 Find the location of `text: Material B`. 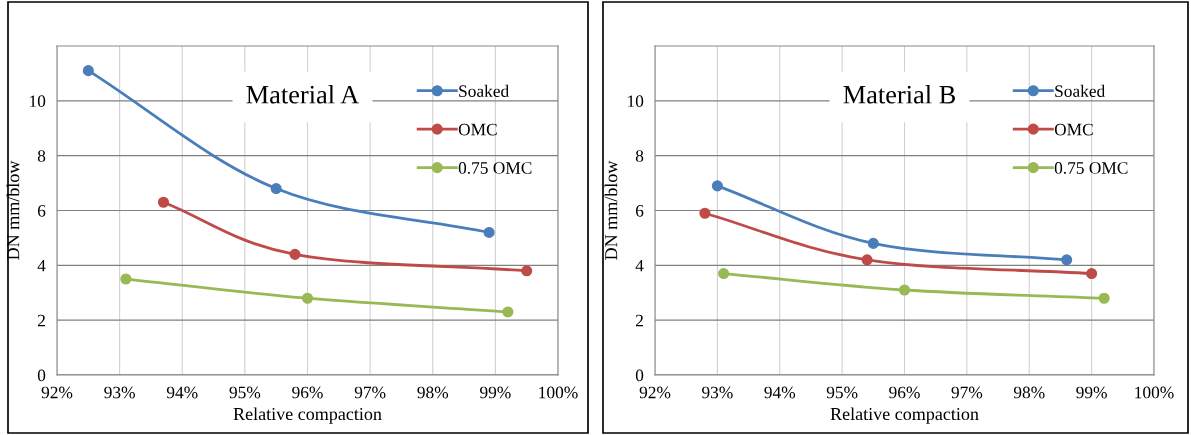

text: Material B is located at coordinates (899, 94).